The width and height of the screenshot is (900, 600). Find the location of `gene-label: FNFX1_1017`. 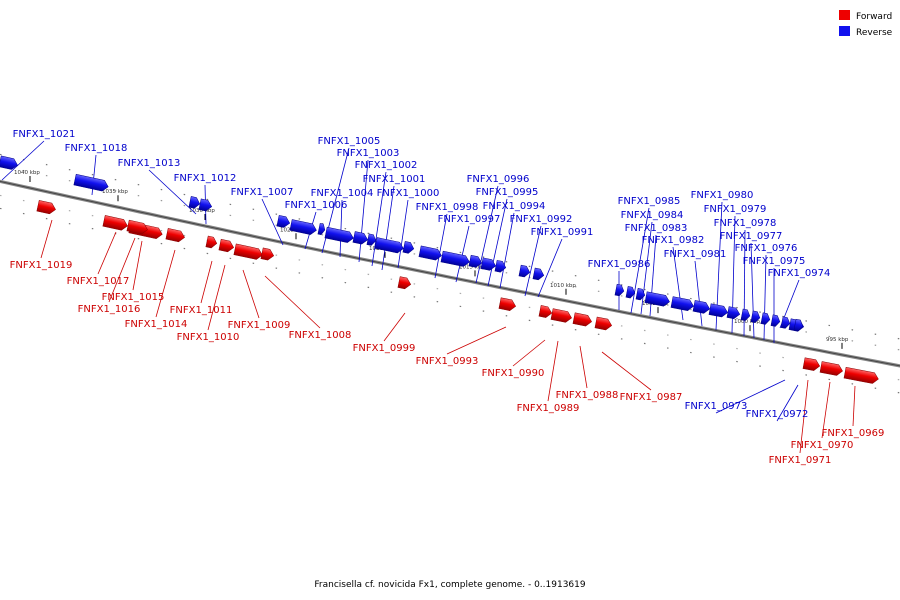

gene-label: FNFX1_1017 is located at coordinates (98, 281).